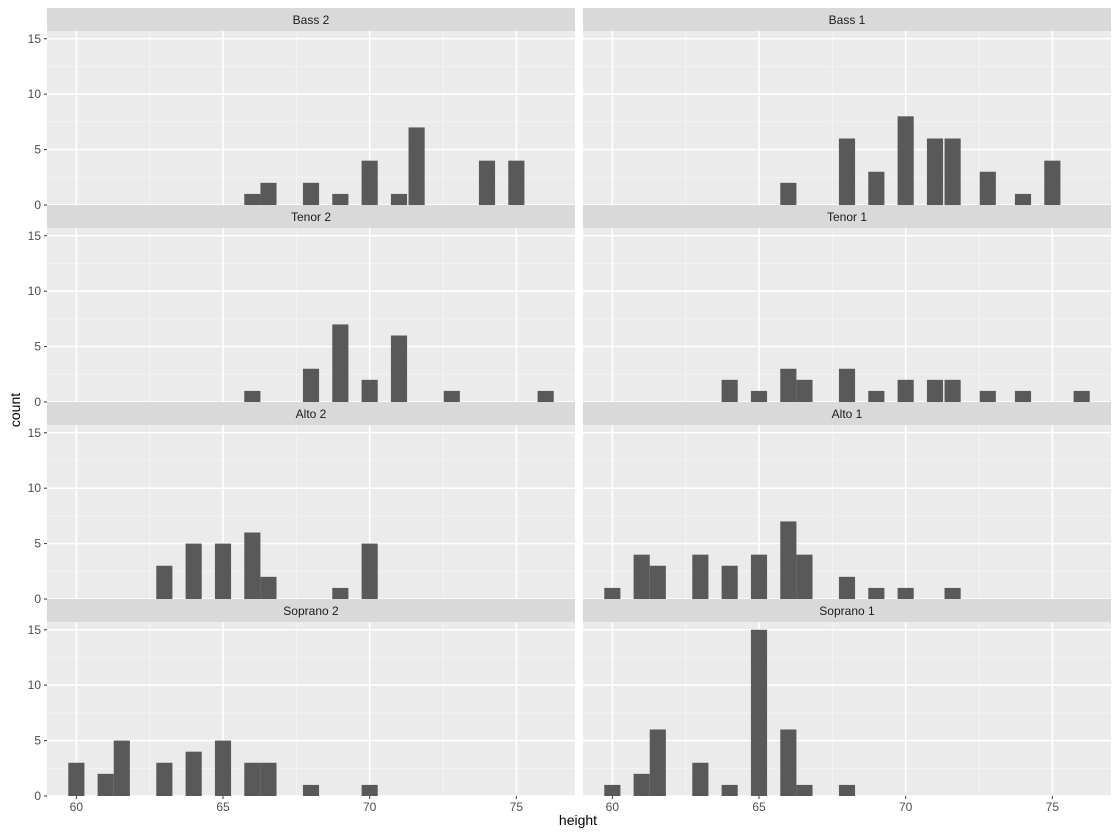 This screenshot has height=835, width=1119. What do you see at coordinates (370, 807) in the screenshot?
I see `x-tick-label: 70` at bounding box center [370, 807].